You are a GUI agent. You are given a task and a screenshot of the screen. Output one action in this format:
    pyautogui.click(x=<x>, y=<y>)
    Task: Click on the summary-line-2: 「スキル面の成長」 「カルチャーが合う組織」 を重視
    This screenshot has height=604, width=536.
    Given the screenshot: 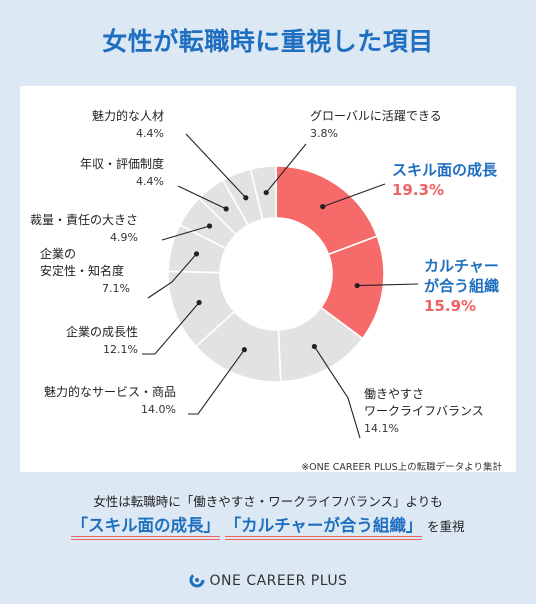 What is the action you would take?
    pyautogui.click(x=268, y=526)
    